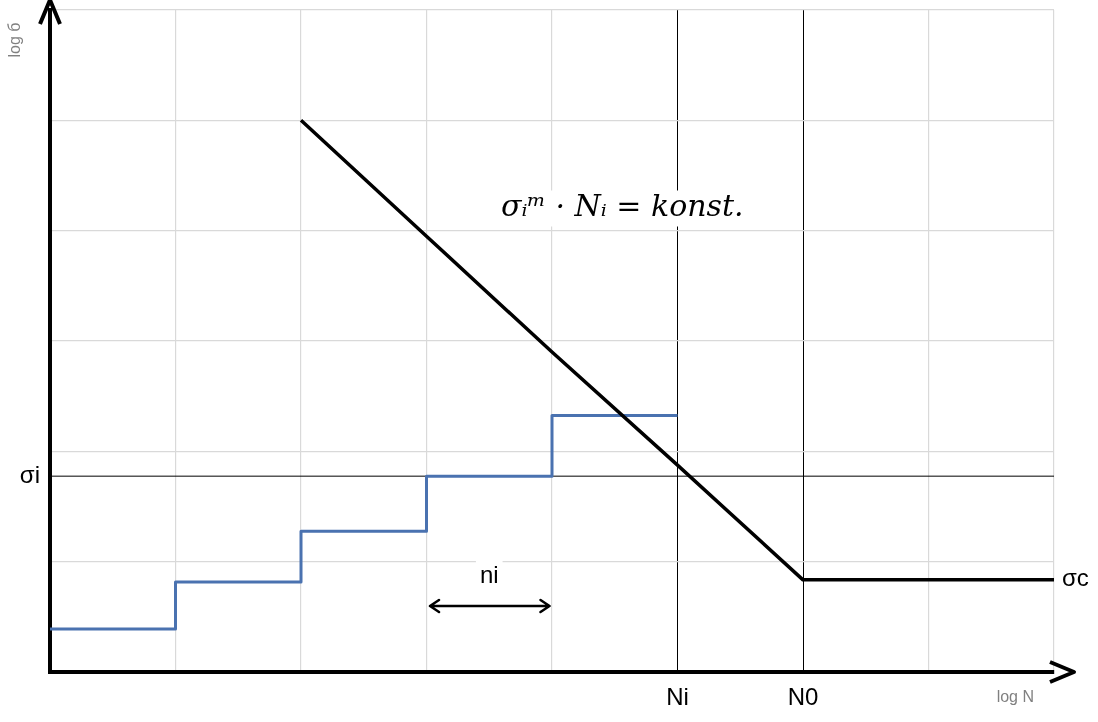 Image resolution: width=1098 pixels, height=722 pixels. I want to click on annotation: ni, so click(489, 574).